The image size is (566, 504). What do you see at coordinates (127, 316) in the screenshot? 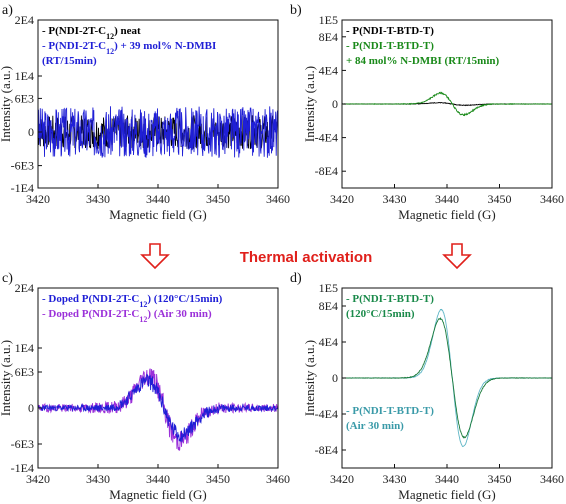
I see `legend-entry: - Doped P(NDI-2T-C12) (Air 30 min)` at bounding box center [127, 316].